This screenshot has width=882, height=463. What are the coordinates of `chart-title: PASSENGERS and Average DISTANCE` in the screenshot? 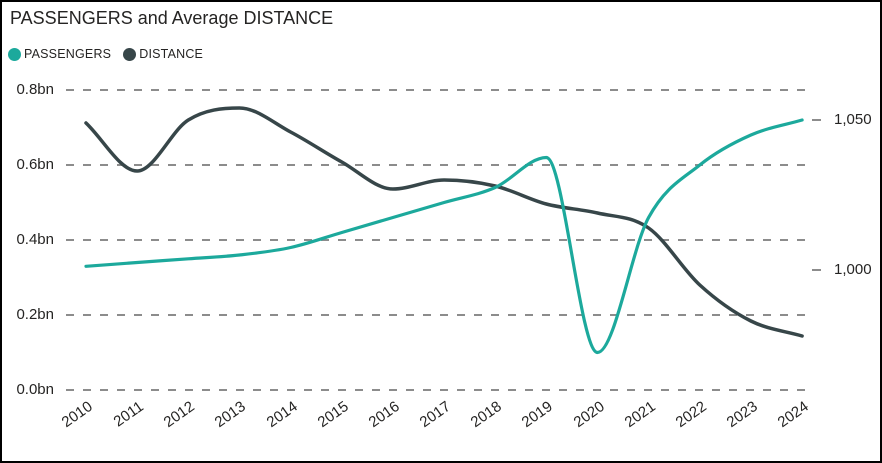 It's located at (172, 18).